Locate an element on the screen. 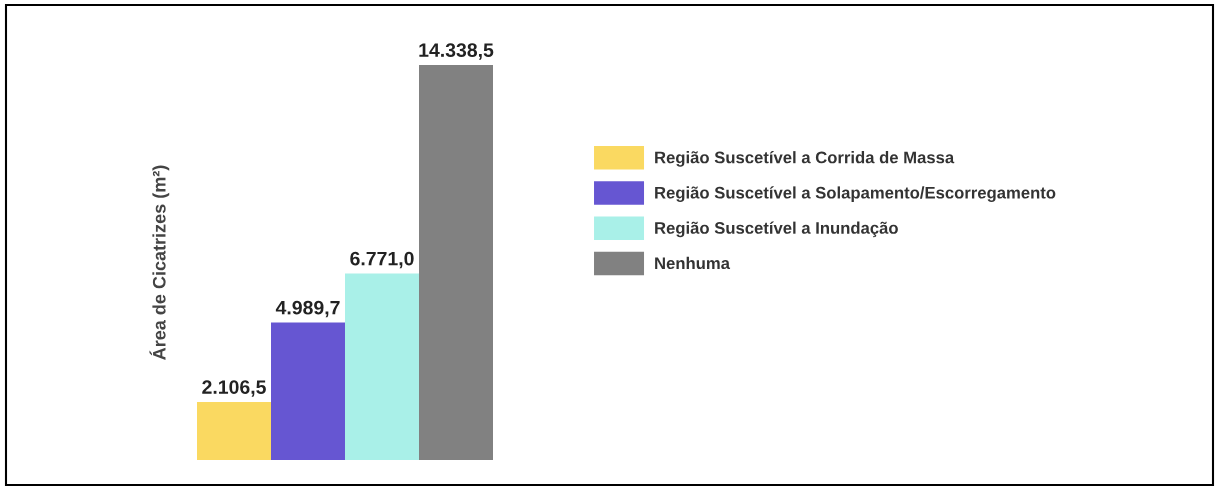 The image size is (1219, 490). data-label: 14.338,5 is located at coordinates (456, 51).